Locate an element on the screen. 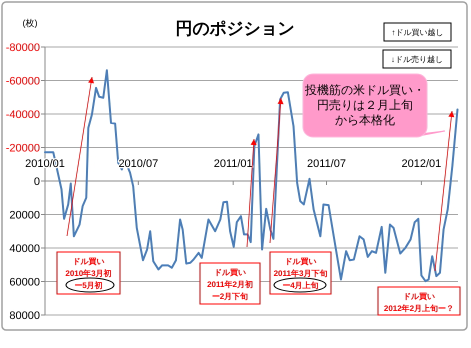 This screenshot has width=471, height=348. annotation: ー4月上旬 is located at coordinates (300, 285).